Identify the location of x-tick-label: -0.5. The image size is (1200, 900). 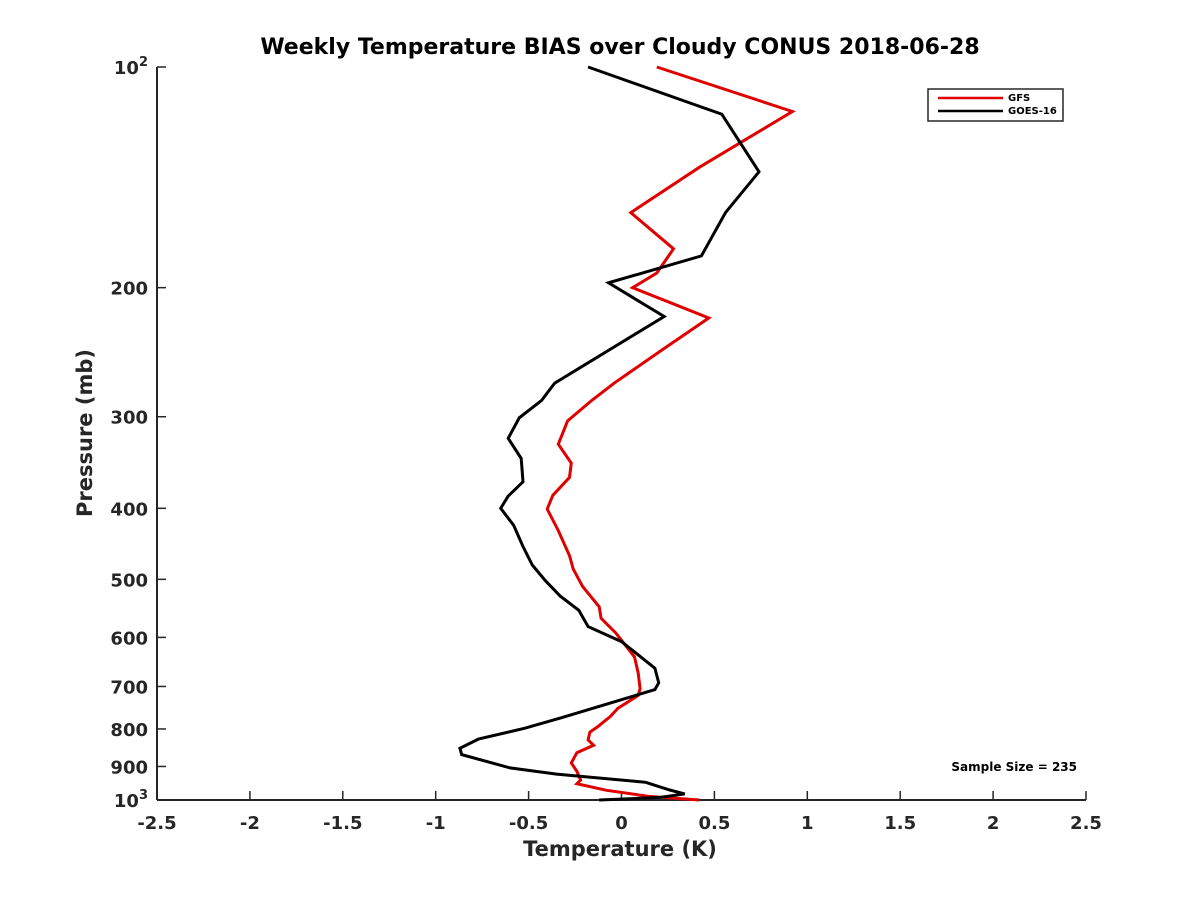
(528, 823).